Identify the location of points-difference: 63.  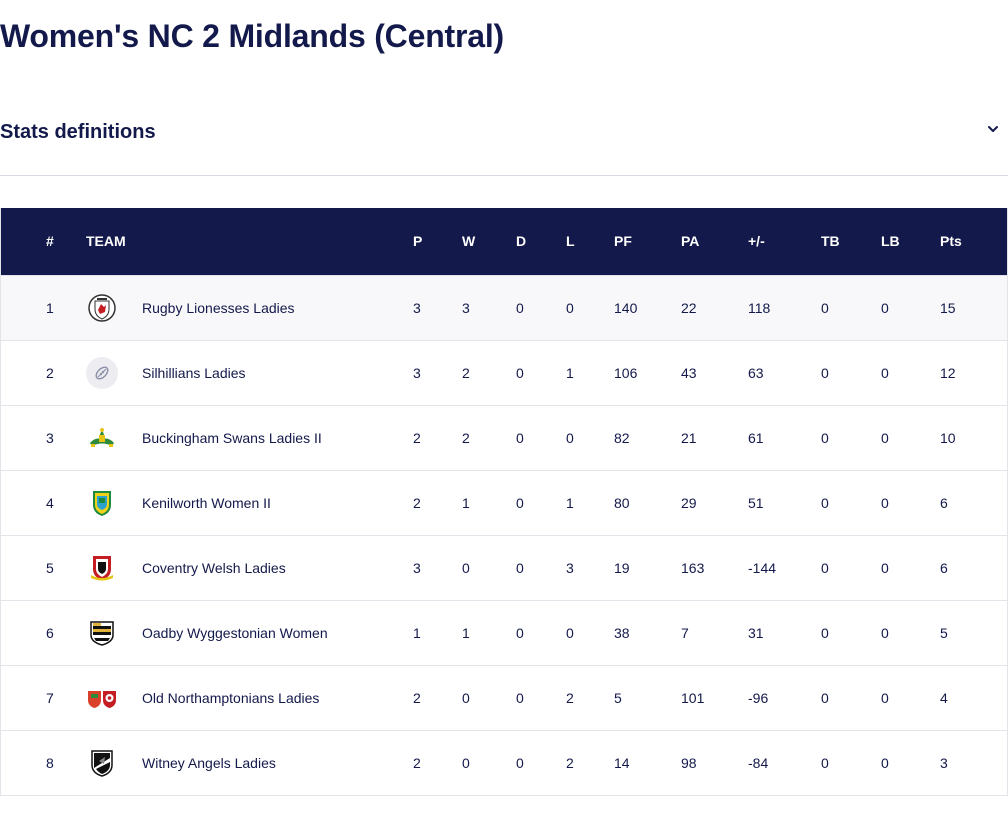
(756, 373).